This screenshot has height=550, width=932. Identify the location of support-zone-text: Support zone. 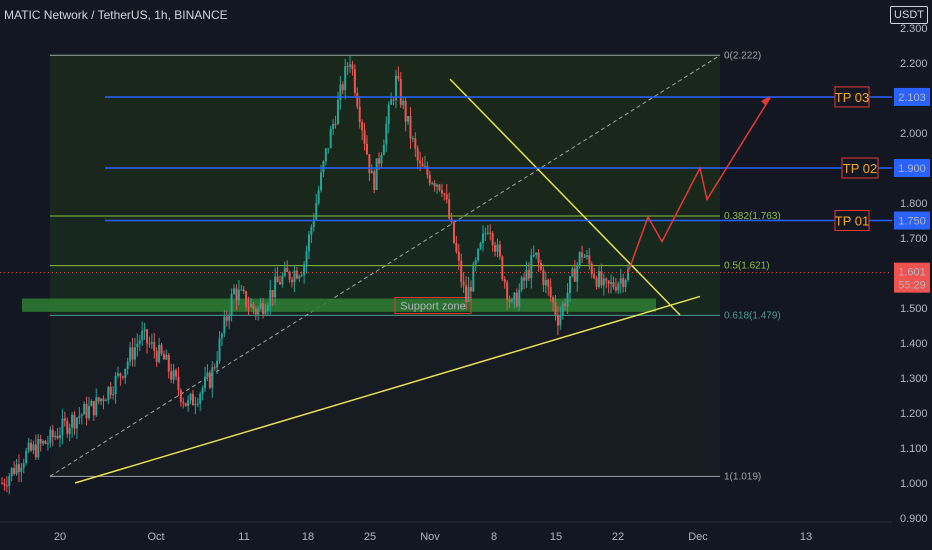
(432, 307).